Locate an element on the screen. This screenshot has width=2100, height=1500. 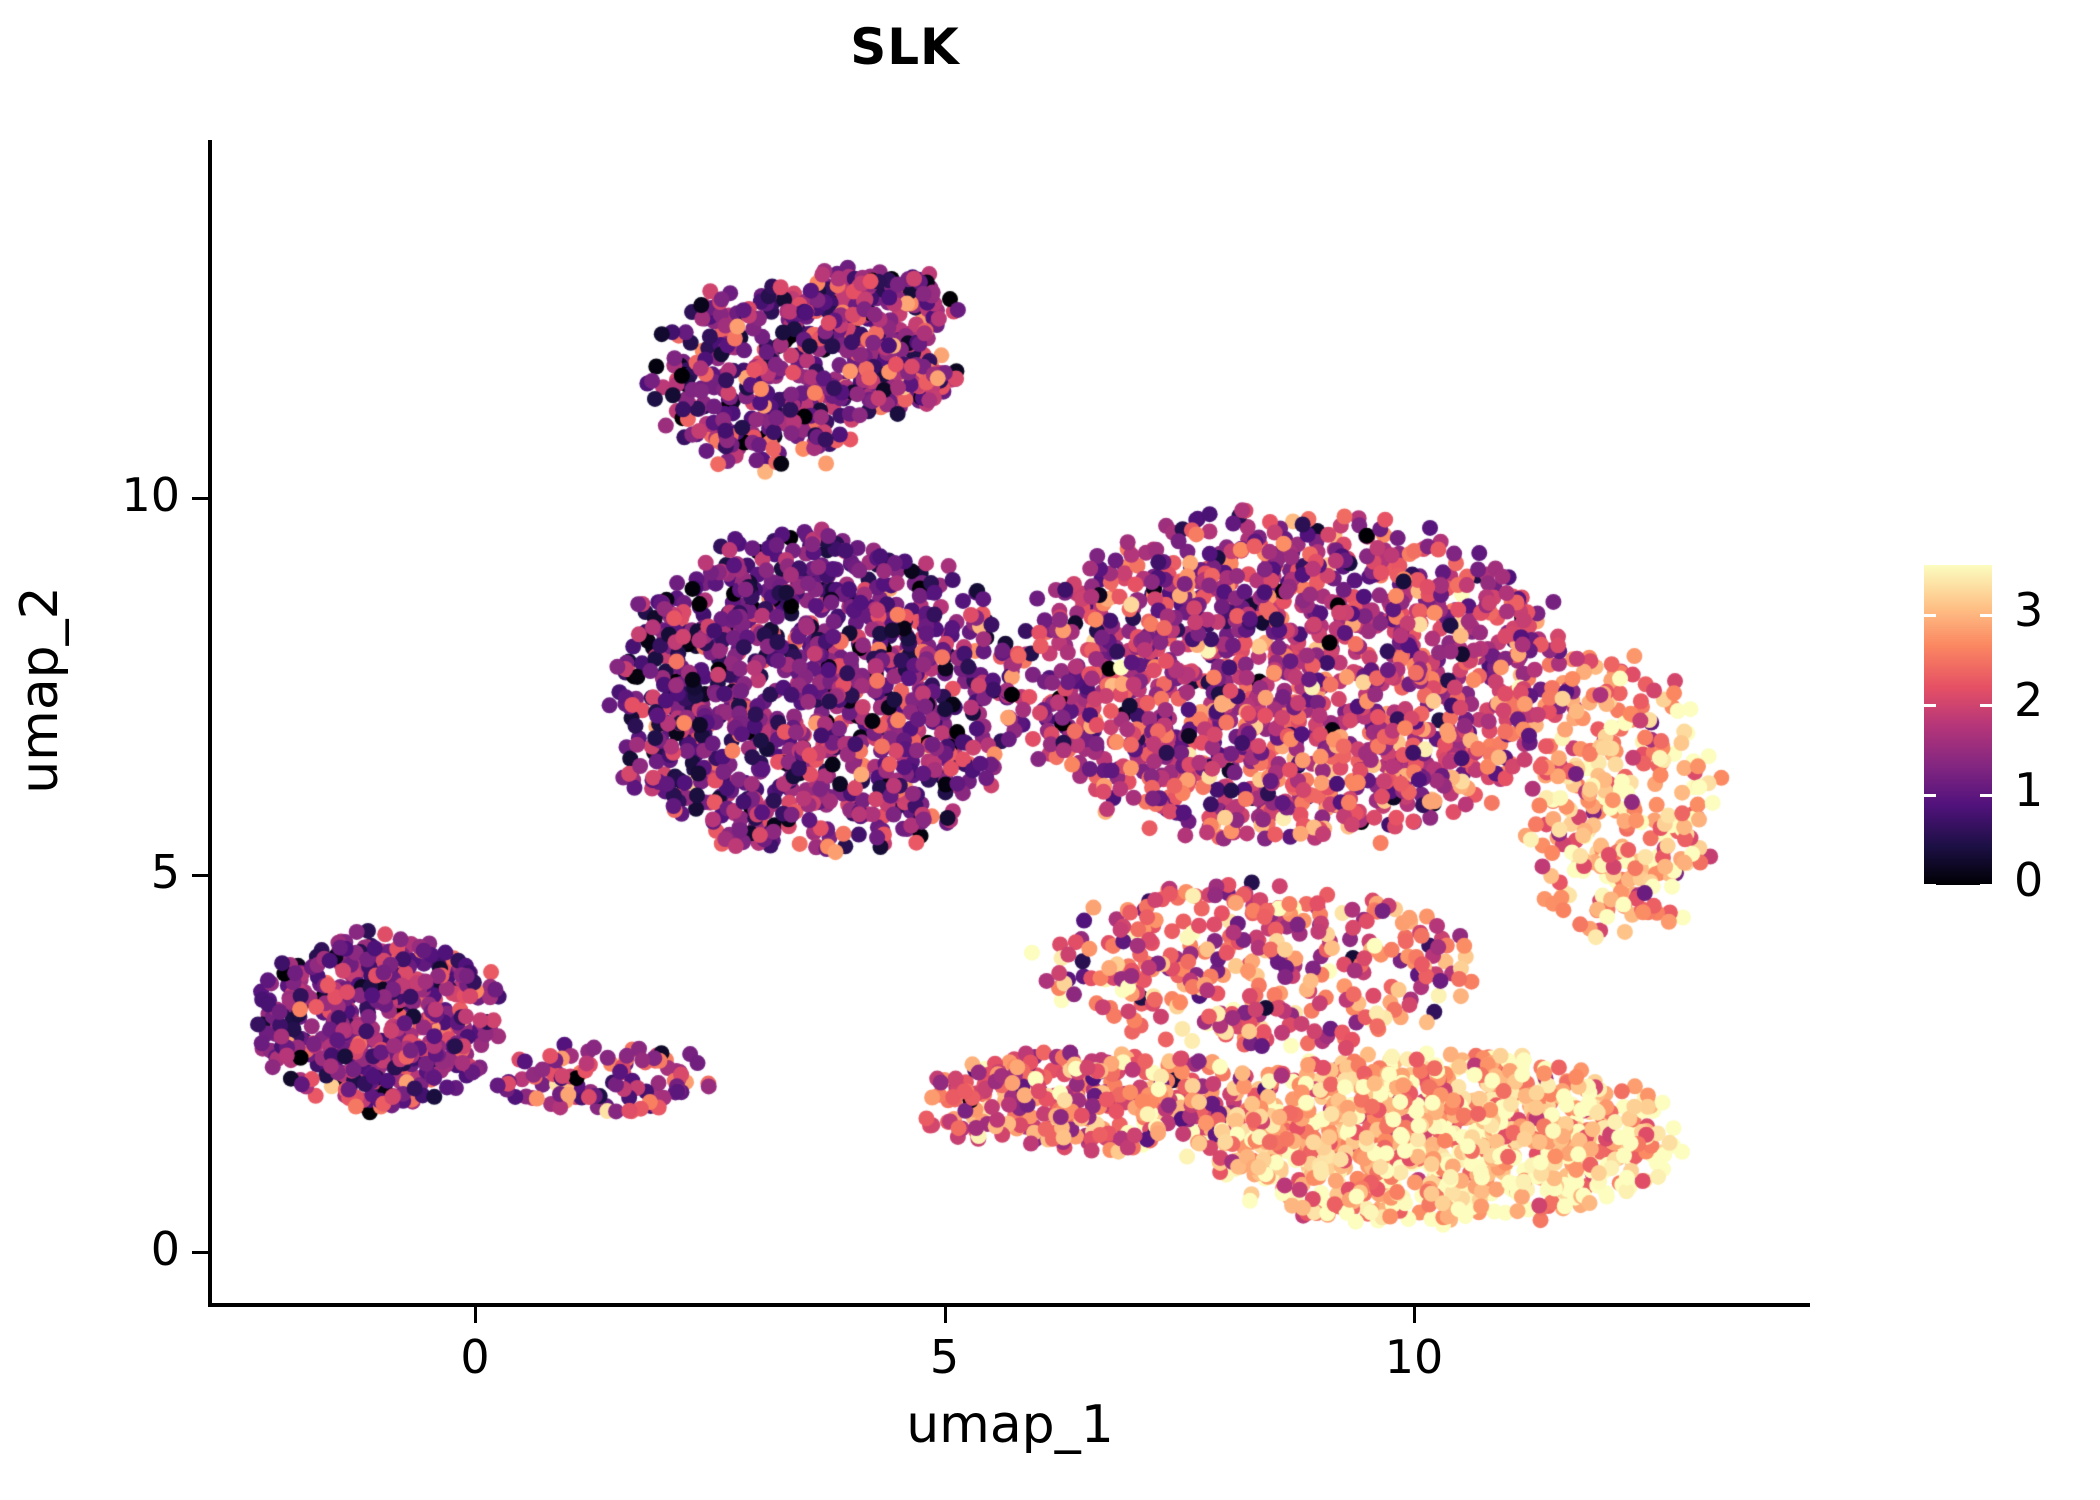
x-axis-label: umap_1 is located at coordinates (1010, 1425).